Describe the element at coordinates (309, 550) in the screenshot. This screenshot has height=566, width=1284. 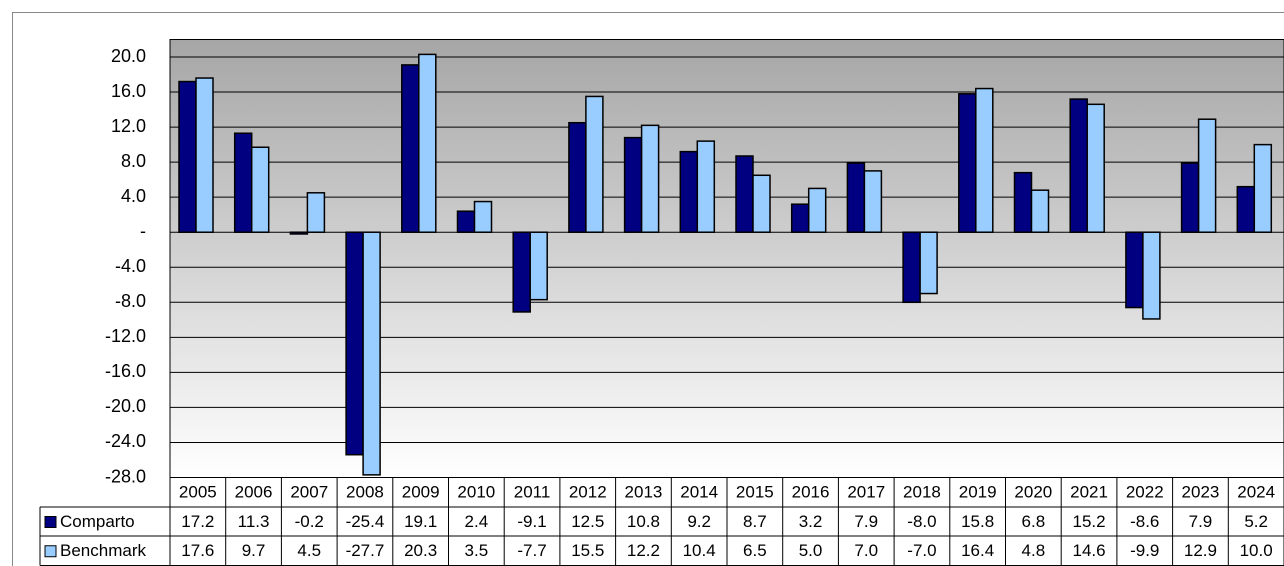
I see `data-label: 4.5` at that location.